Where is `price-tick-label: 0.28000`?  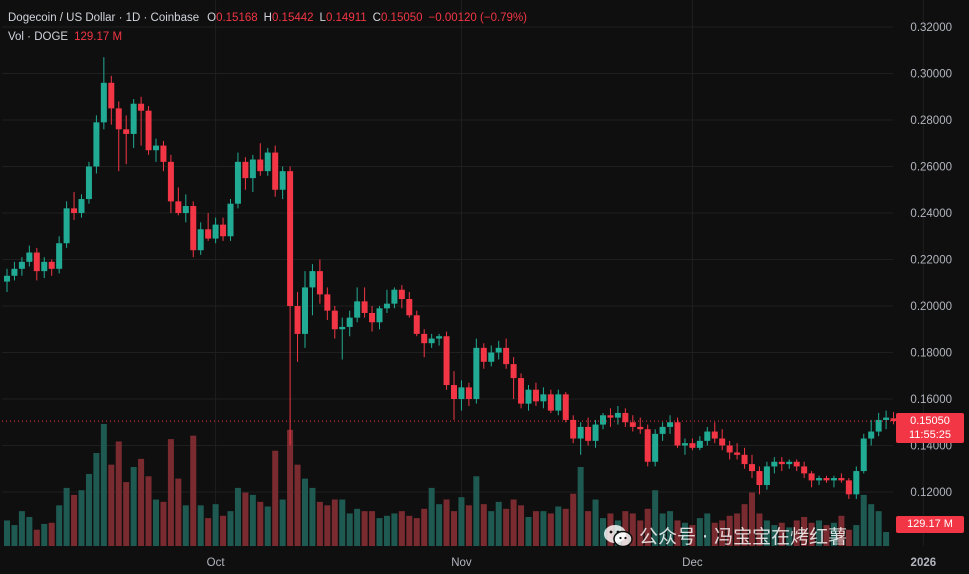
price-tick-label: 0.28000 is located at coordinates (931, 121).